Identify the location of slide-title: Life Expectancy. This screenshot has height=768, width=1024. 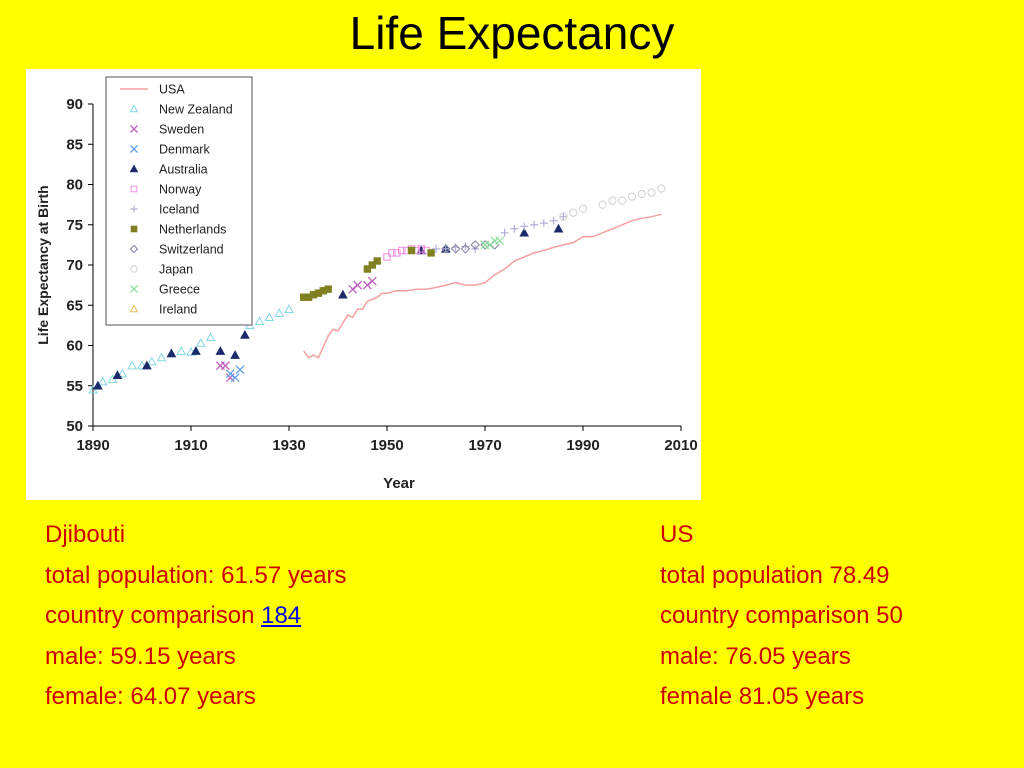
(512, 33).